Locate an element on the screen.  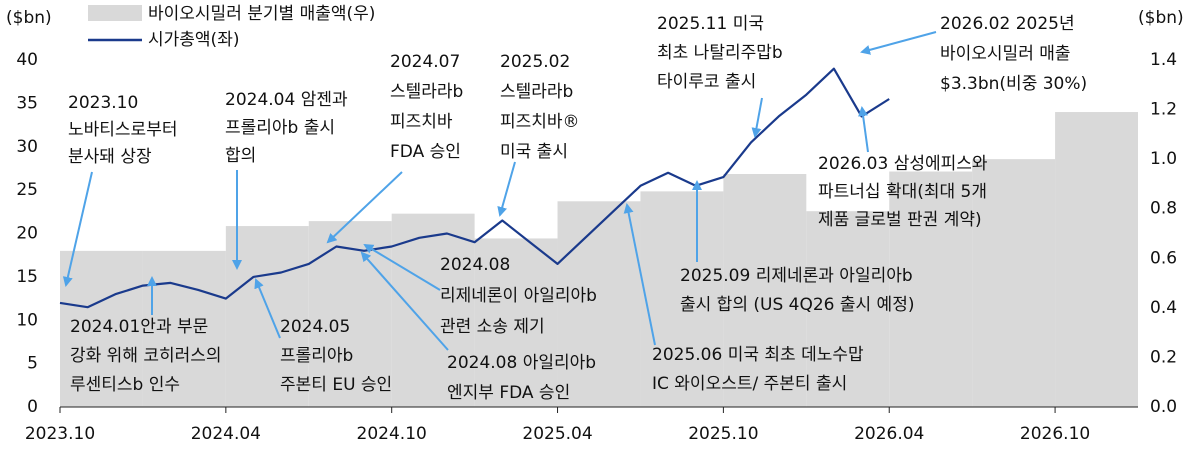
annotation-text: 2024.04 암젠과 is located at coordinates (286, 100).